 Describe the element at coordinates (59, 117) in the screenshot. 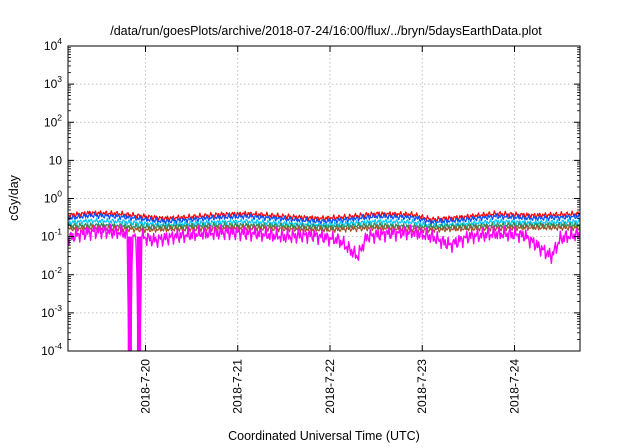

I see `y-tick-label-exponent: 2` at that location.